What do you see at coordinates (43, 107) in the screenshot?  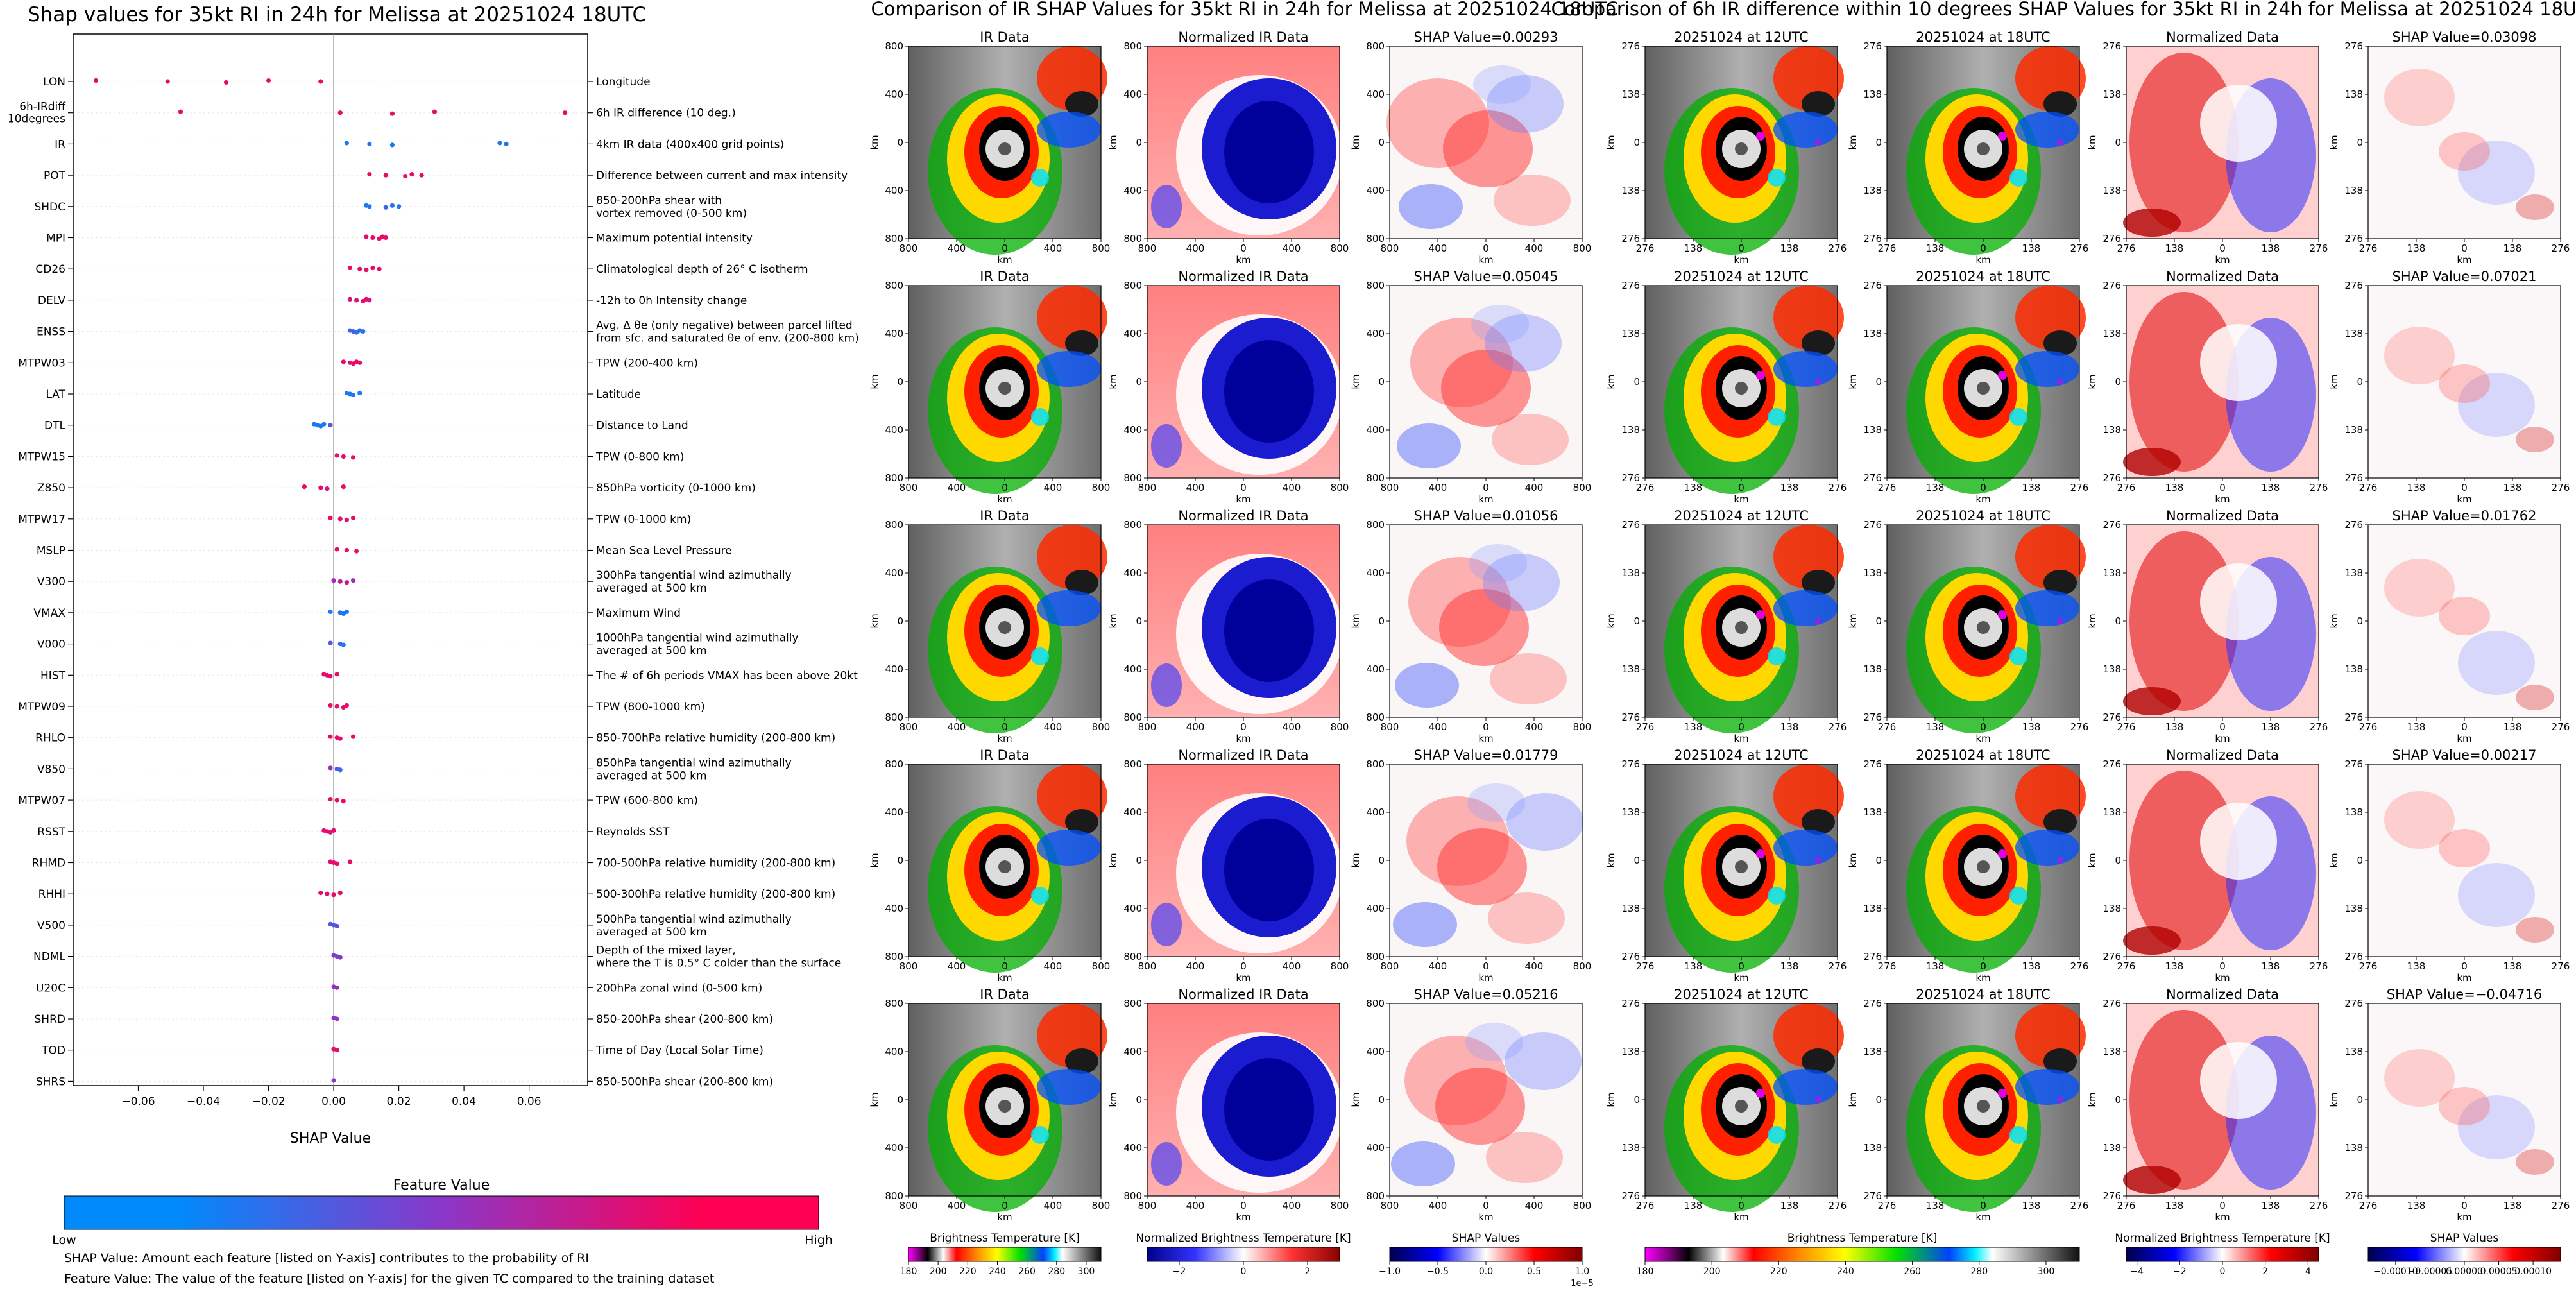 I see `feature-name-label: 6h-IRdiff` at bounding box center [43, 107].